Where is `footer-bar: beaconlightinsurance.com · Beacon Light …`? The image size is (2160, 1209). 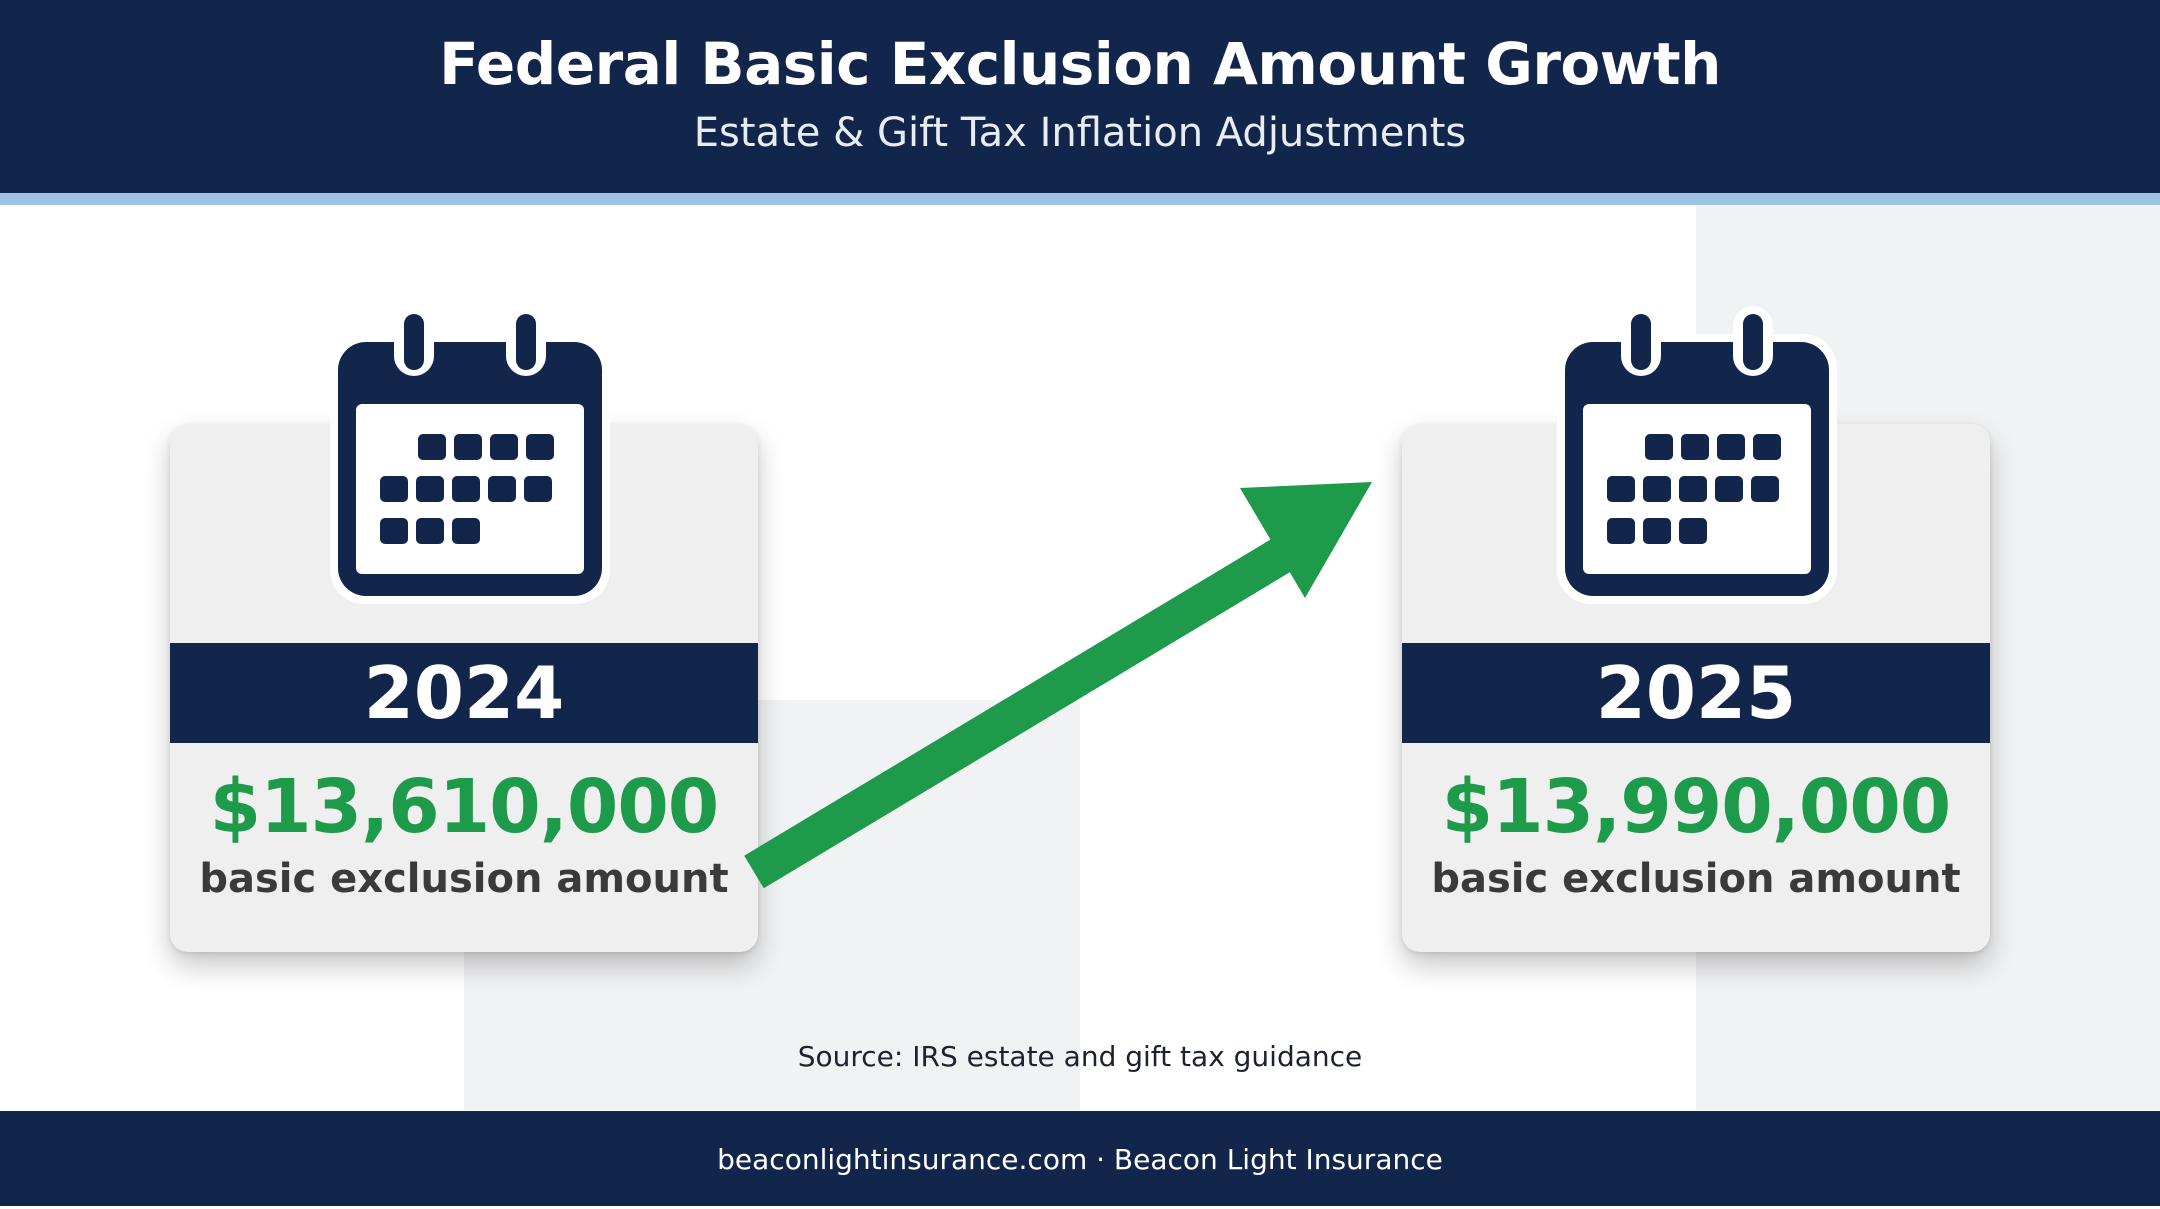 footer-bar: beaconlightinsurance.com · Beacon Light … is located at coordinates (1080, 1158).